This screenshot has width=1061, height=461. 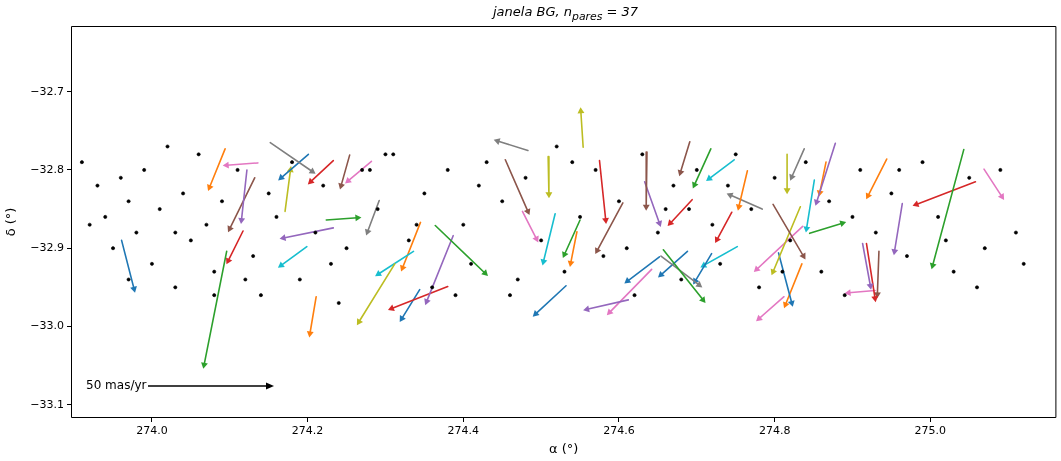 What do you see at coordinates (152, 431) in the screenshot?
I see `x-tick-label: 274.0` at bounding box center [152, 431].